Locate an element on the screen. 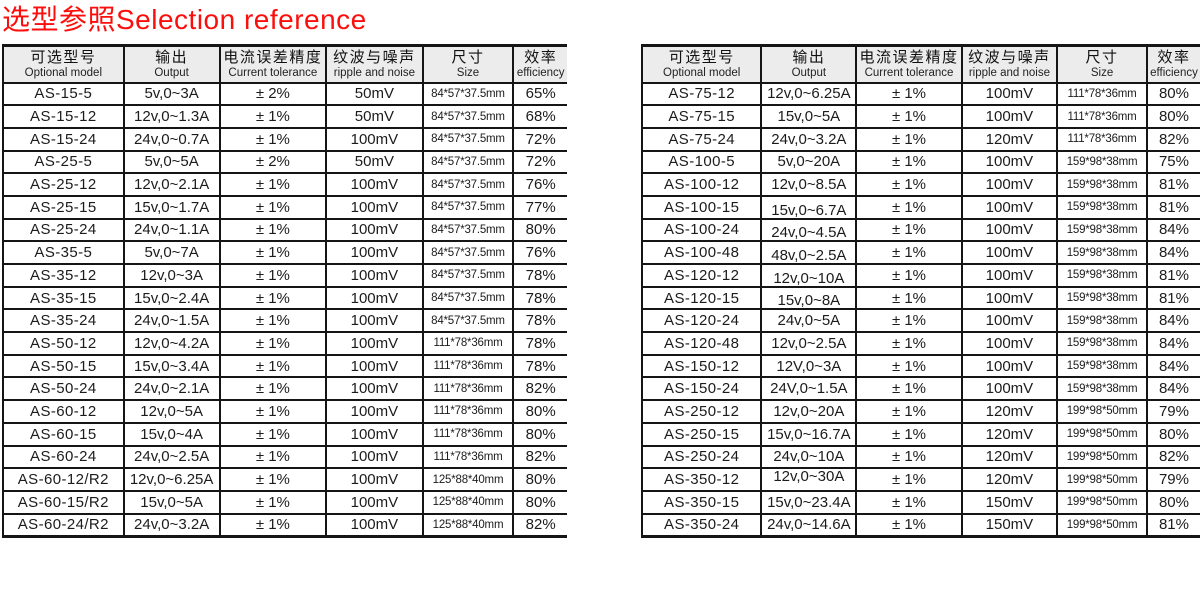 This screenshot has width=1200, height=602. output-cell: 12v,0~5A is located at coordinates (171, 411).